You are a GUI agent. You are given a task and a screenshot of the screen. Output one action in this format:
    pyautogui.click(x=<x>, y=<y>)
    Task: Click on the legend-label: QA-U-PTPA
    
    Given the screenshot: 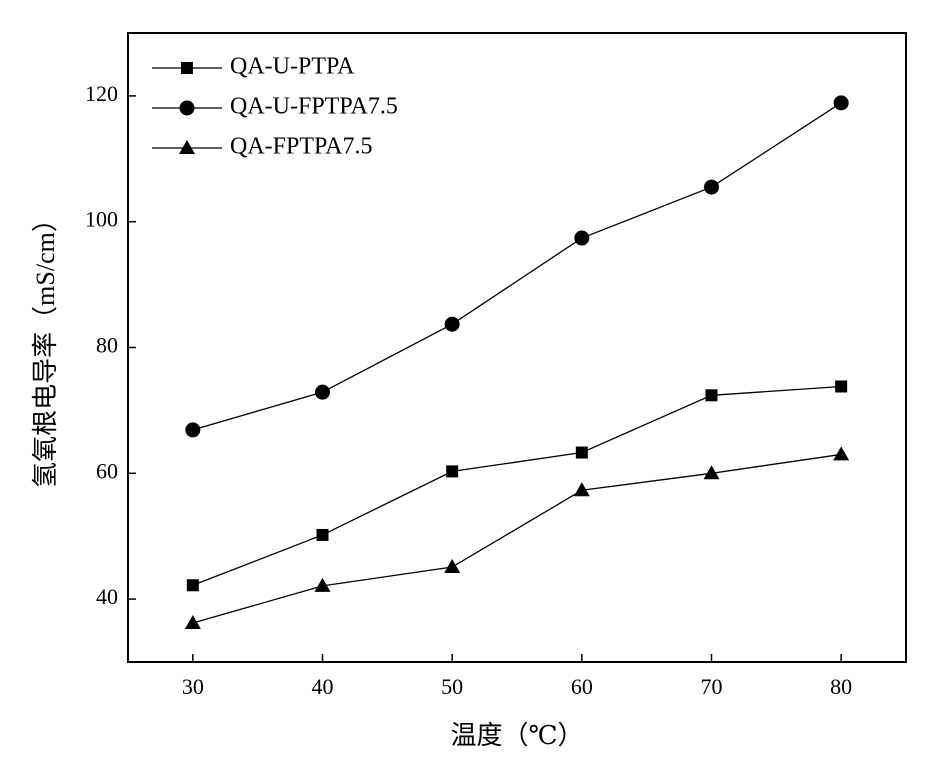 What is the action you would take?
    pyautogui.click(x=292, y=67)
    